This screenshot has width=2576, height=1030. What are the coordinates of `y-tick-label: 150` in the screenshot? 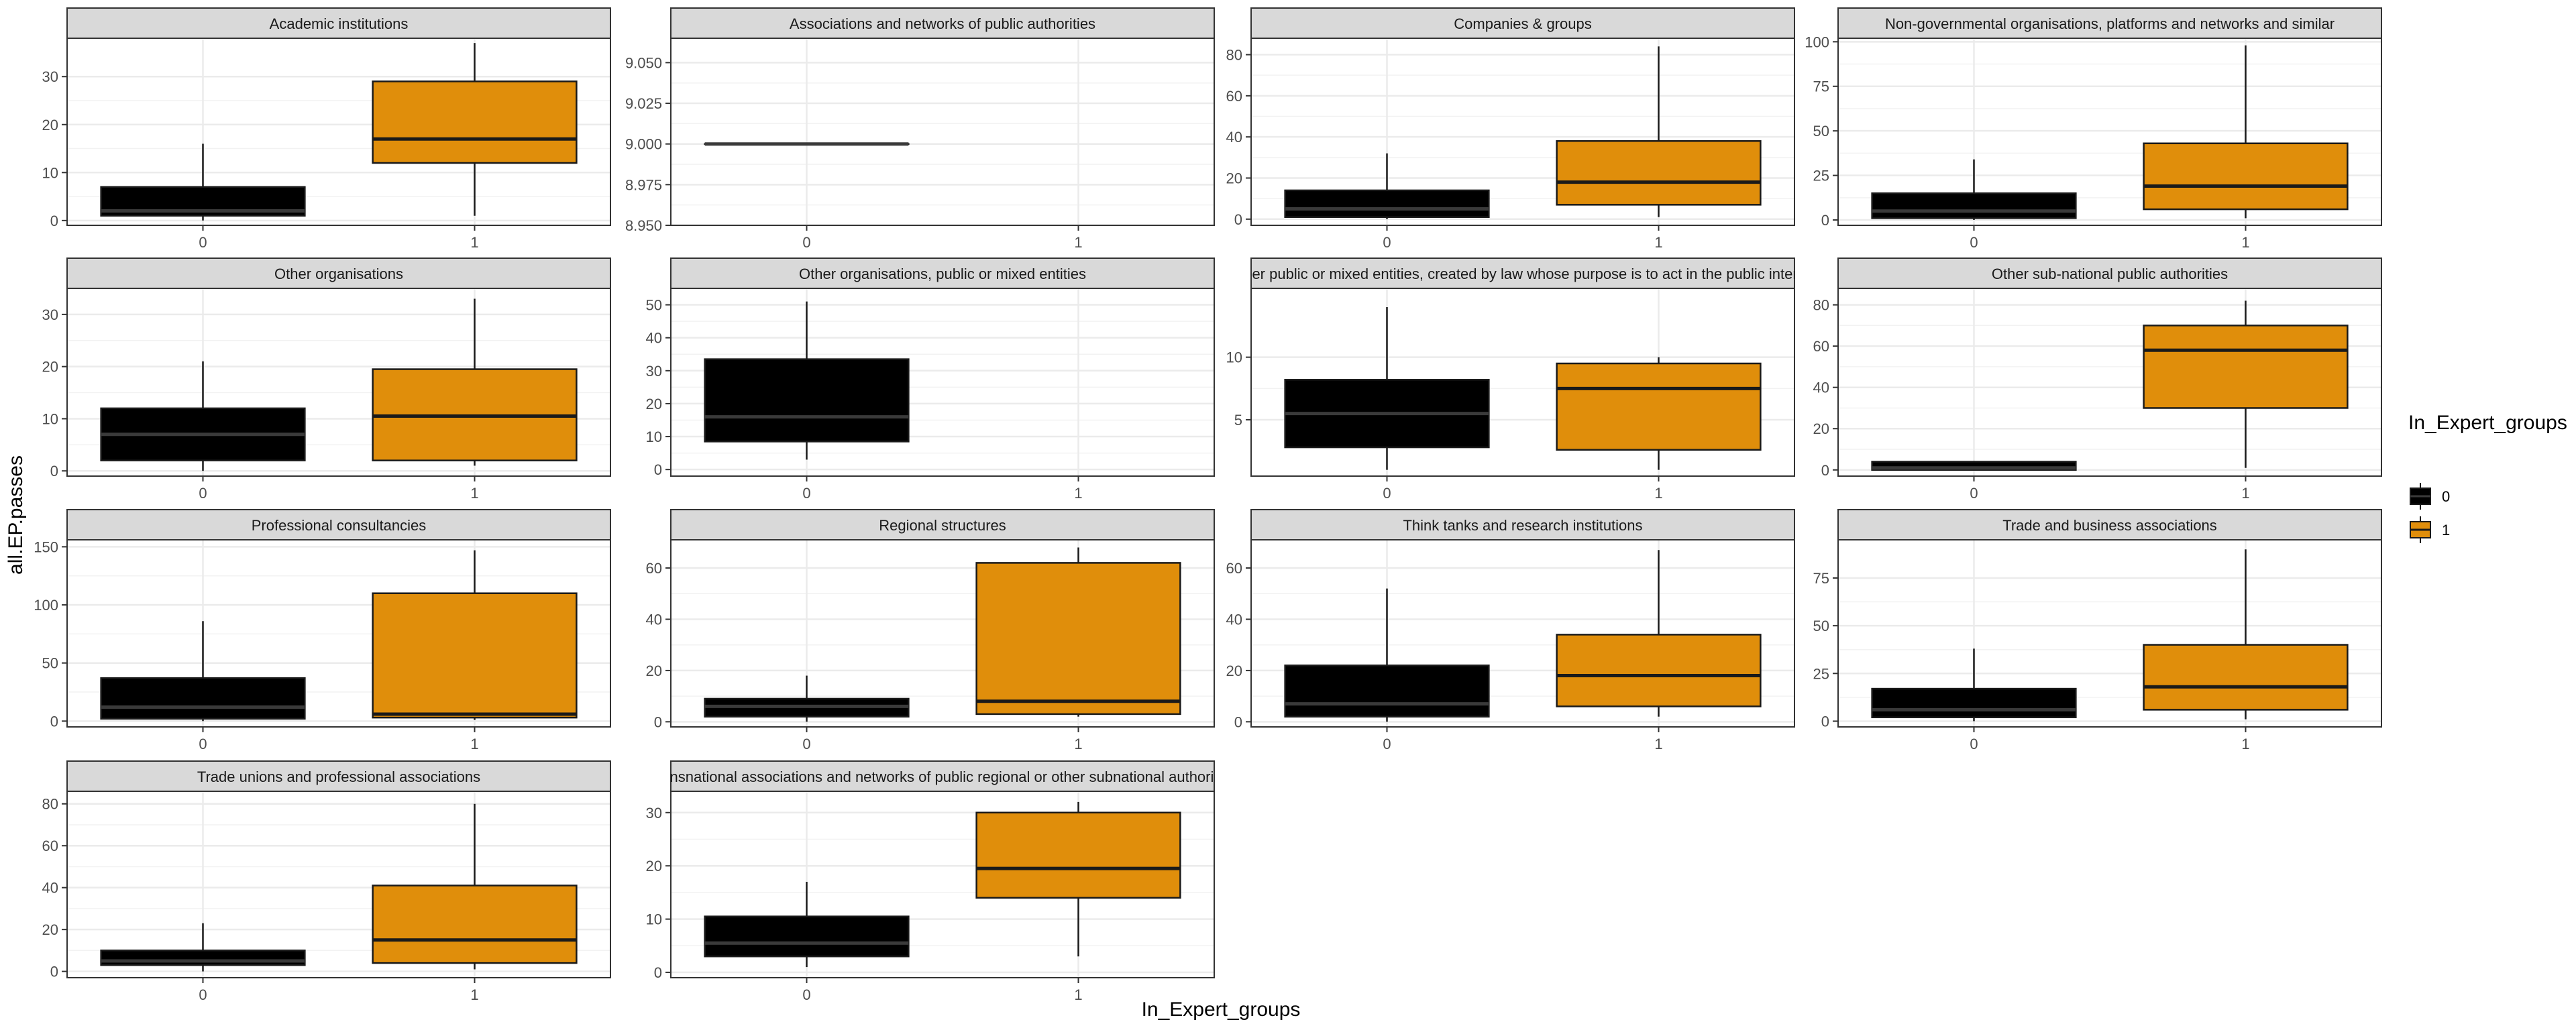 It's located at (46, 546).